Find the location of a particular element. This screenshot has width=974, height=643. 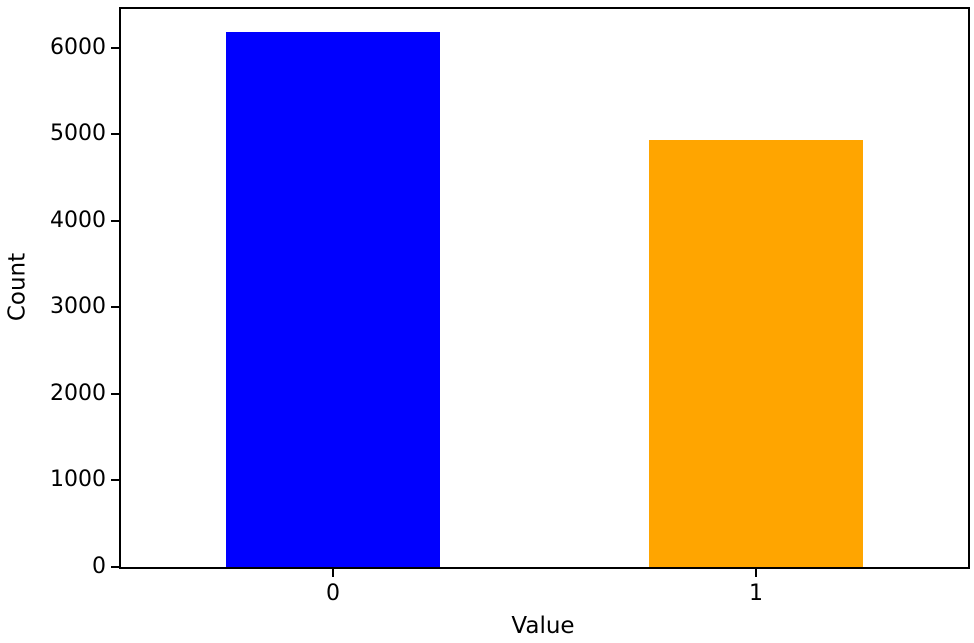

x-tick-label: 0 is located at coordinates (333, 593).